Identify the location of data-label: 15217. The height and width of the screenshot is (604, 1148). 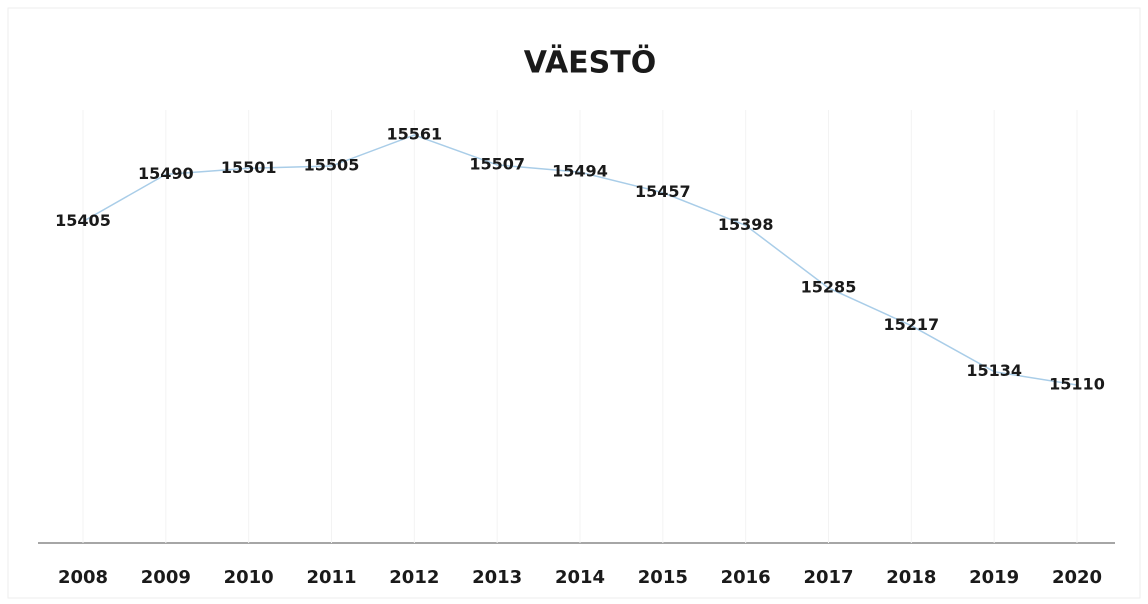
(911, 324).